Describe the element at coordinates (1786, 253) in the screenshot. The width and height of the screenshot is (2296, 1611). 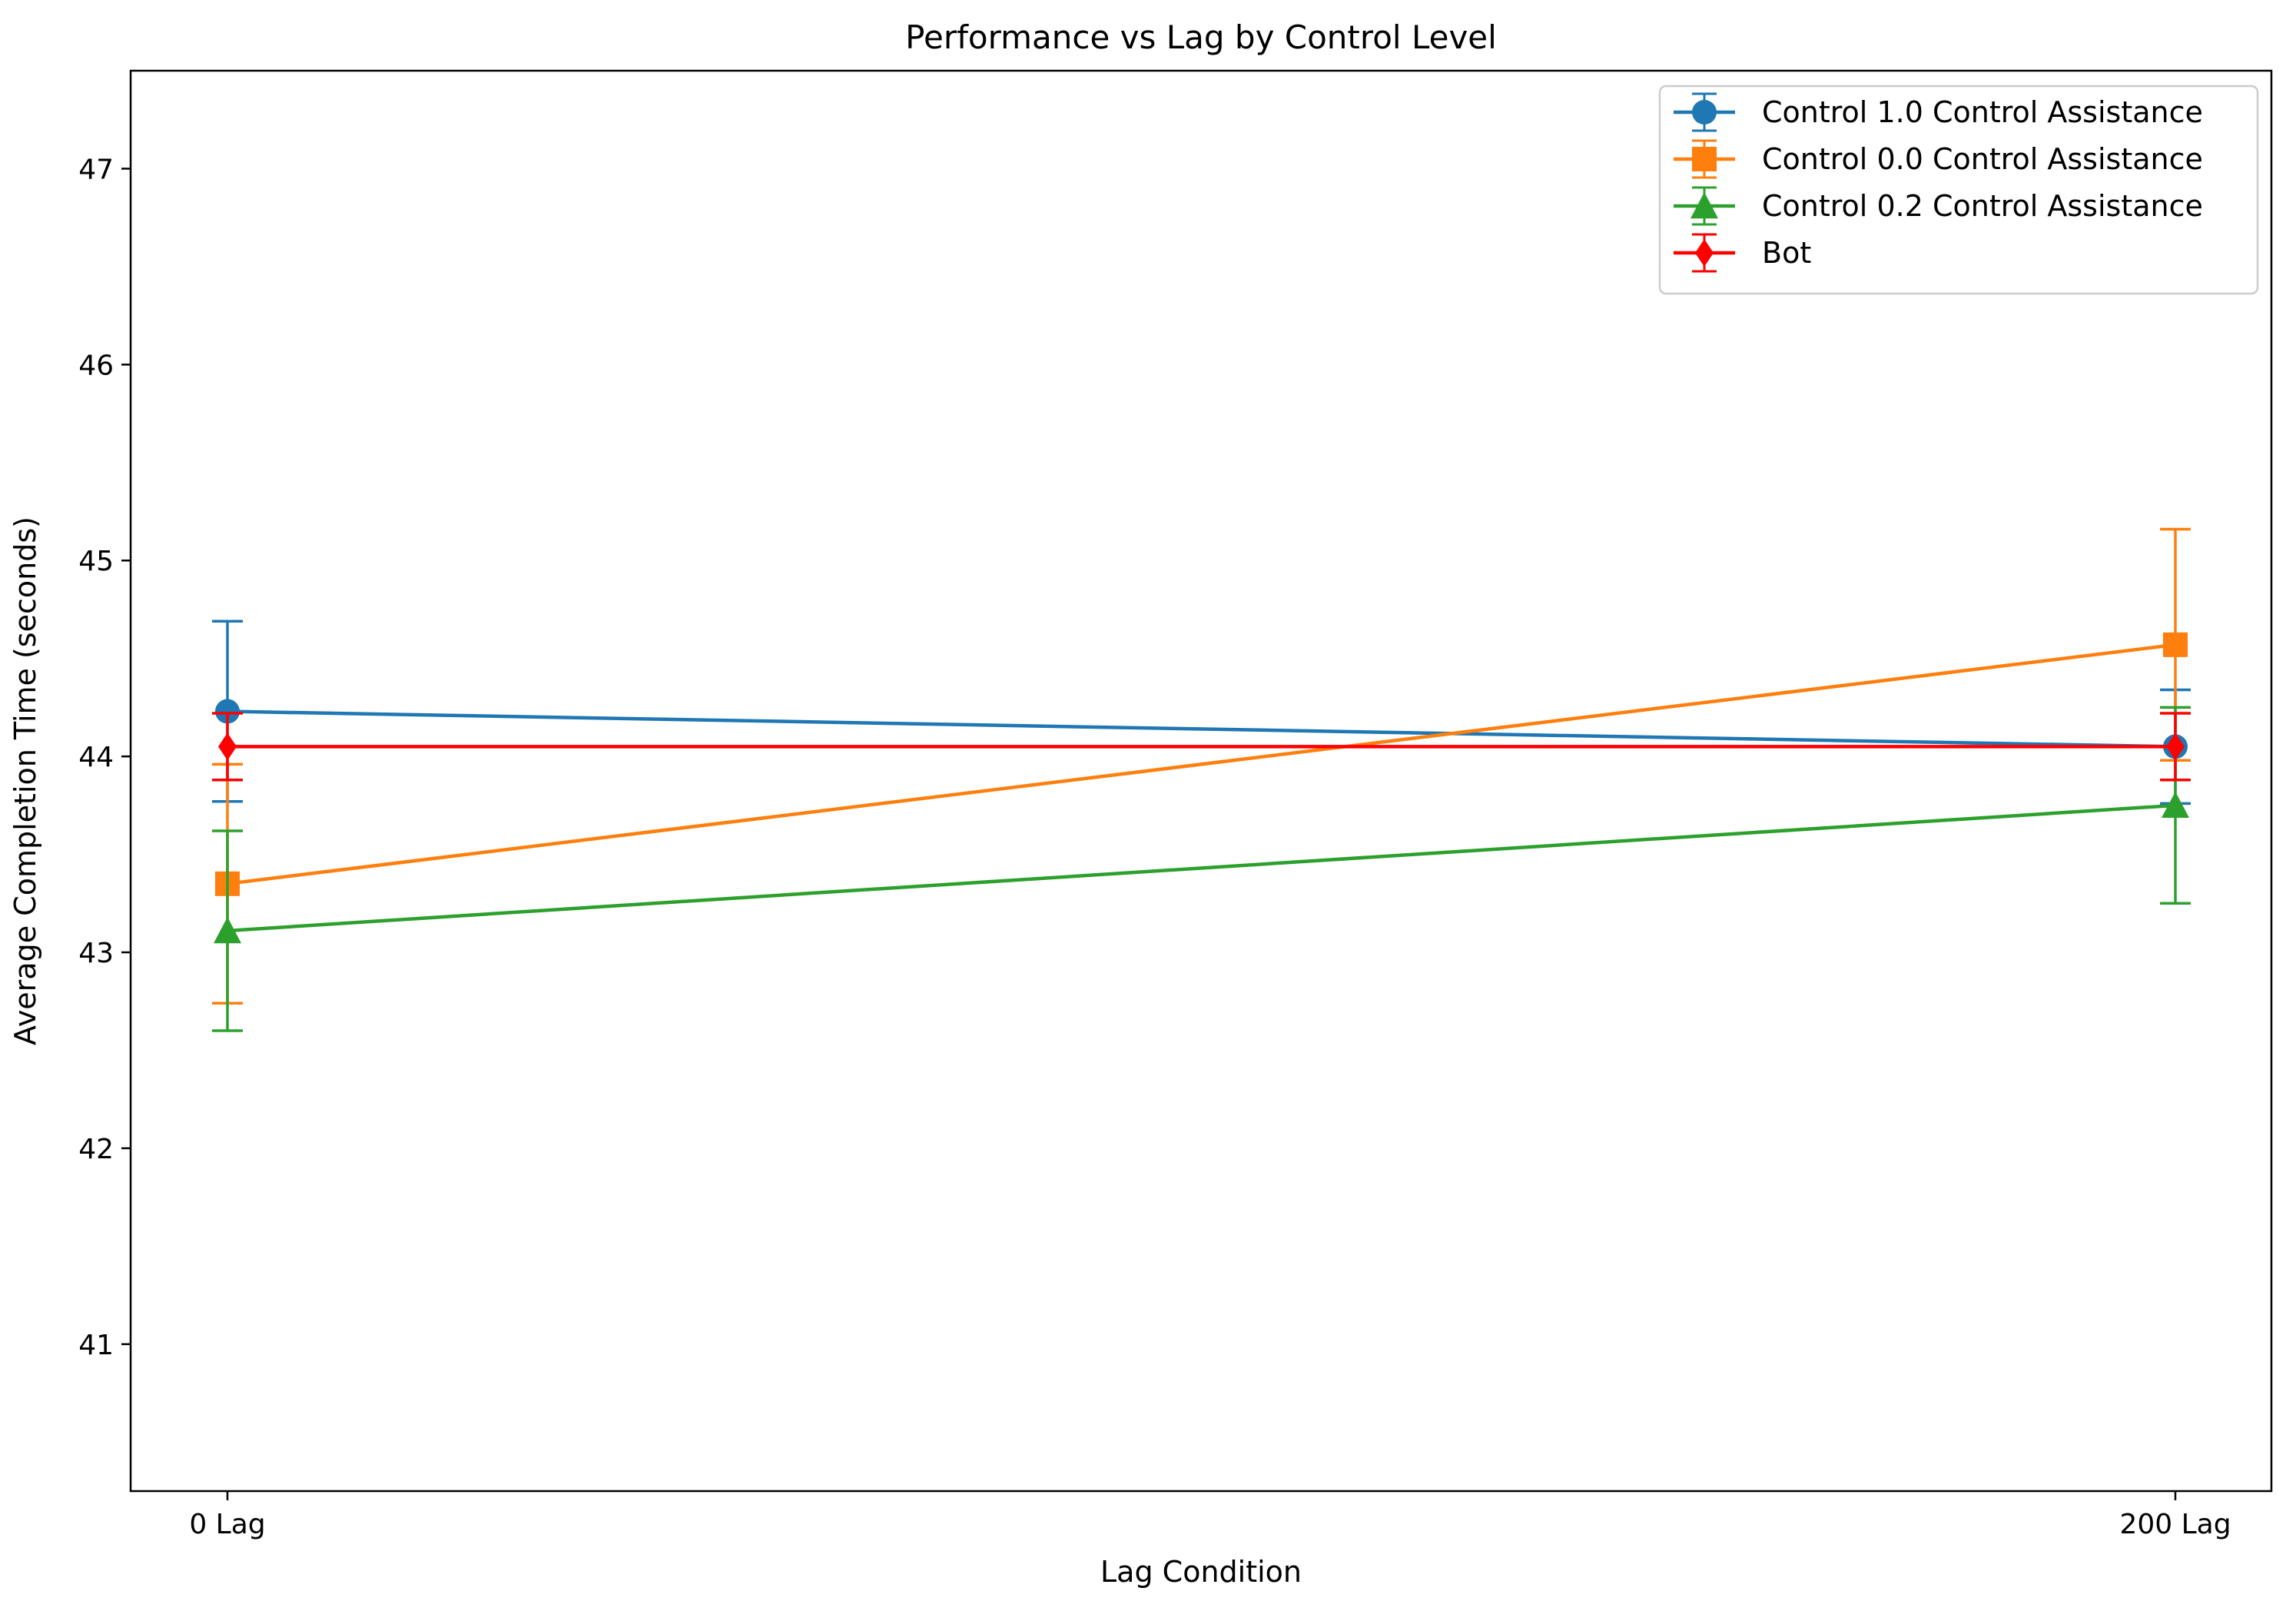
I see `legend-label: Bot` at that location.